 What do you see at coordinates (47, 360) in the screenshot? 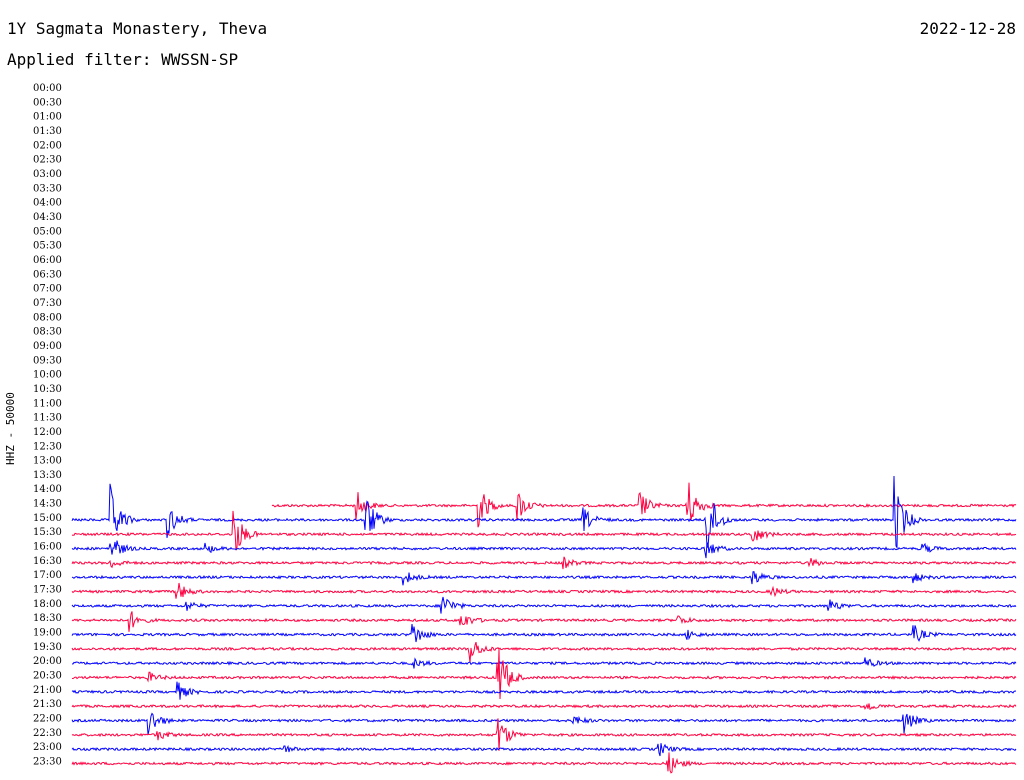
I see `tick-label: 09:30` at bounding box center [47, 360].